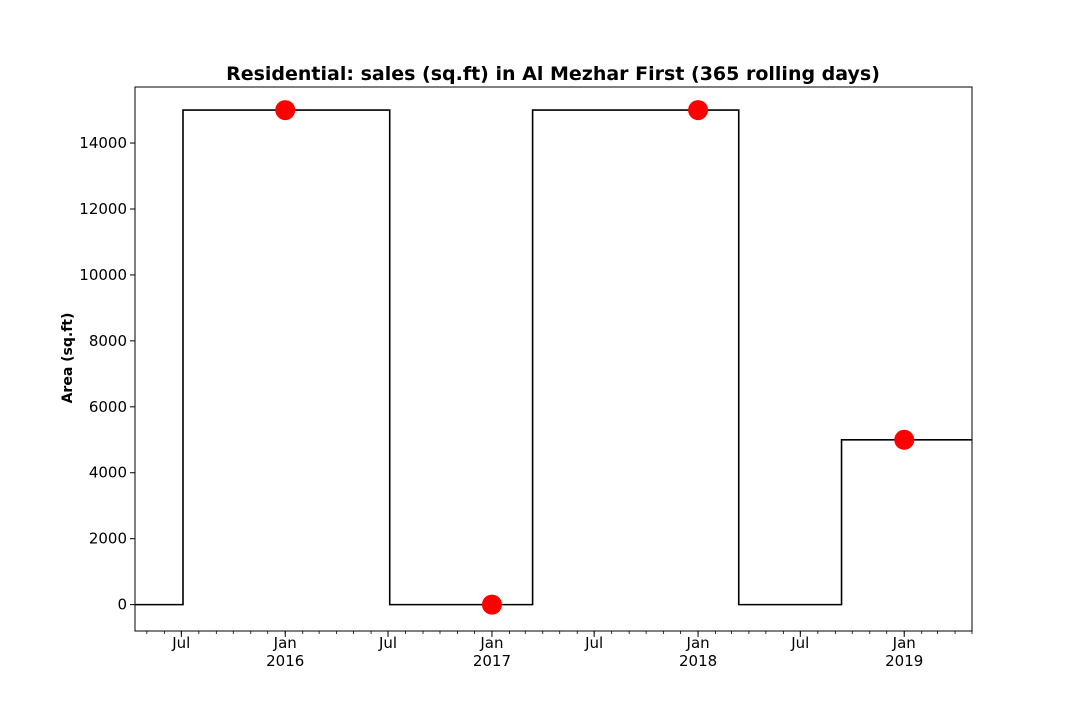  Describe the element at coordinates (108, 539) in the screenshot. I see `y-tick-label: 2000` at that location.